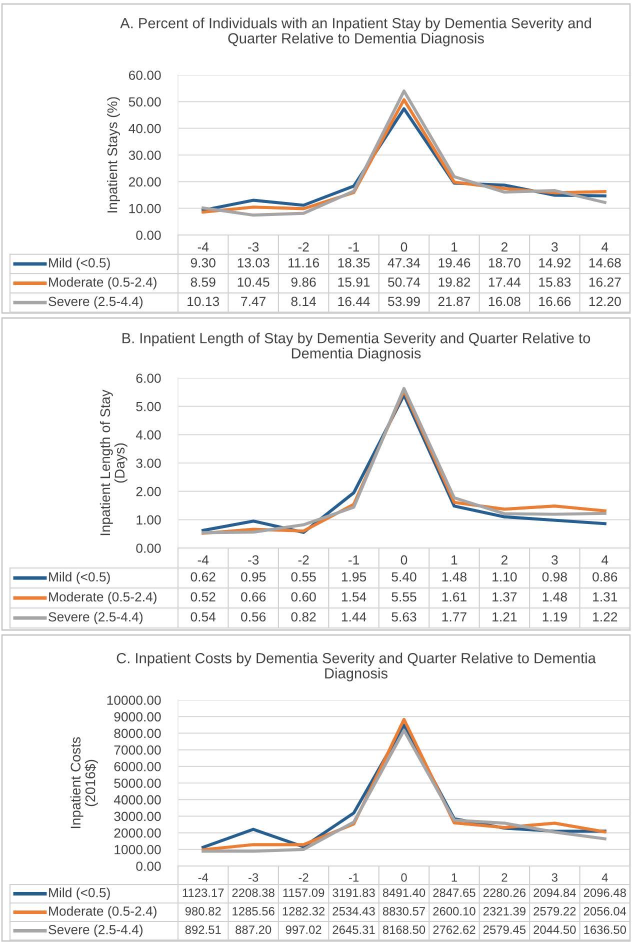  Describe the element at coordinates (555, 263) in the screenshot. I see `data-label: 14.92` at that location.